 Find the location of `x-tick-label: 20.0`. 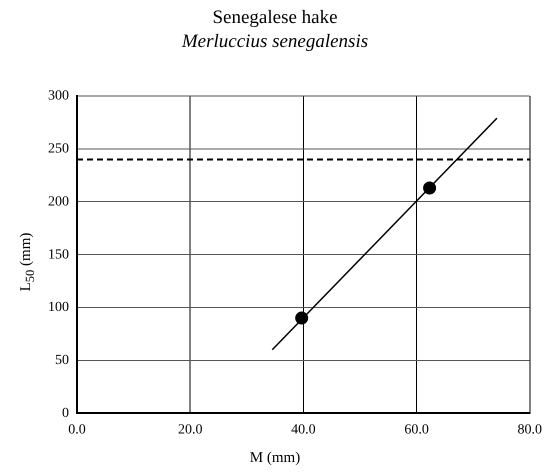

x-tick-label: 20.0 is located at coordinates (190, 430).